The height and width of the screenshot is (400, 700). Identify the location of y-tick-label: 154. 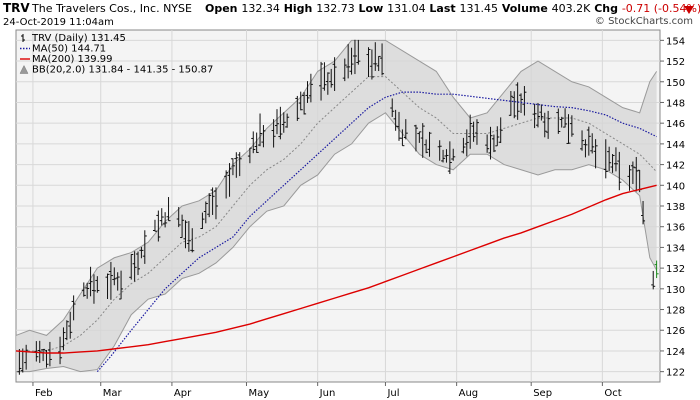
(675, 41).